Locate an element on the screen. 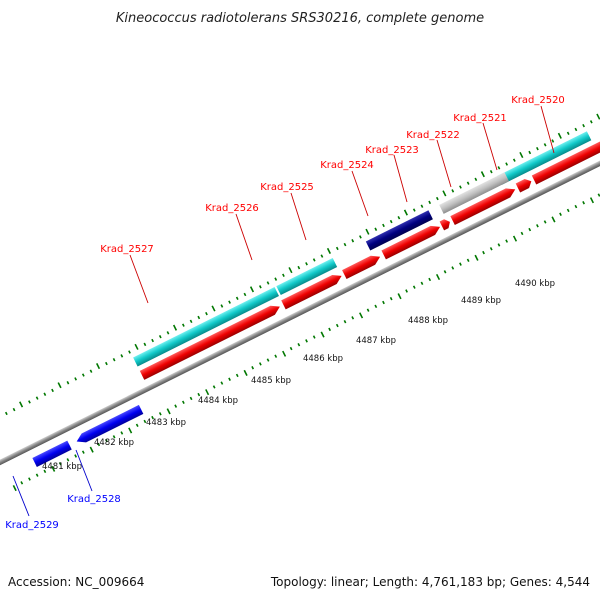 The height and width of the screenshot is (600, 600). gene-label-krad-2523: Krad_2523 is located at coordinates (392, 150).